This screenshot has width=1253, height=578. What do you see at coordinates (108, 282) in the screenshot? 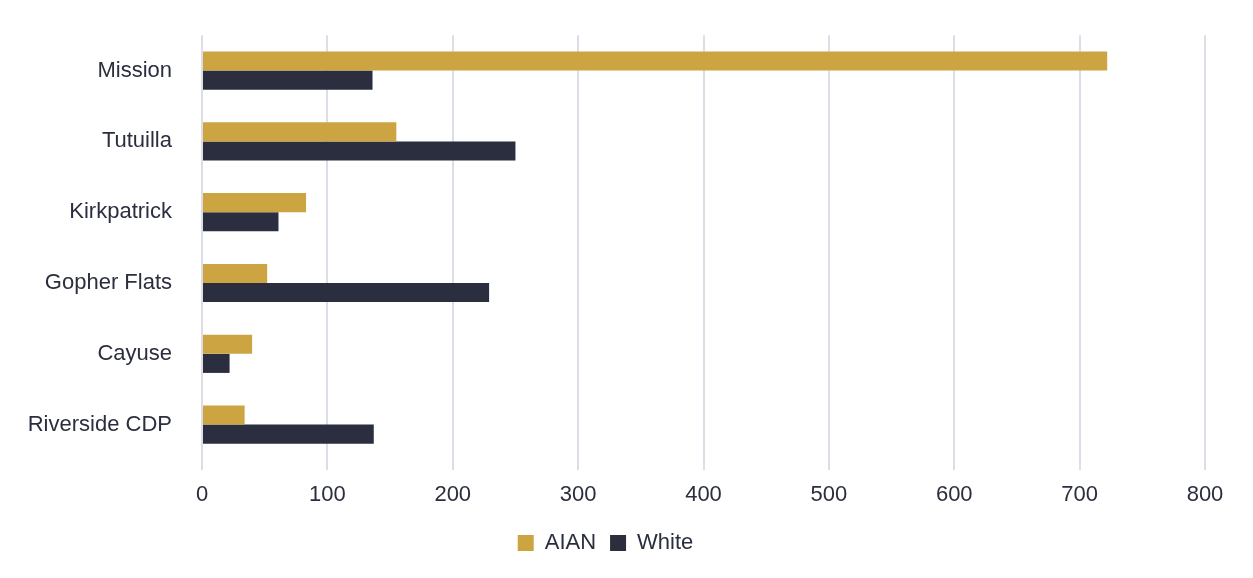
I see `y-tick-label: Gopher Flats` at bounding box center [108, 282].